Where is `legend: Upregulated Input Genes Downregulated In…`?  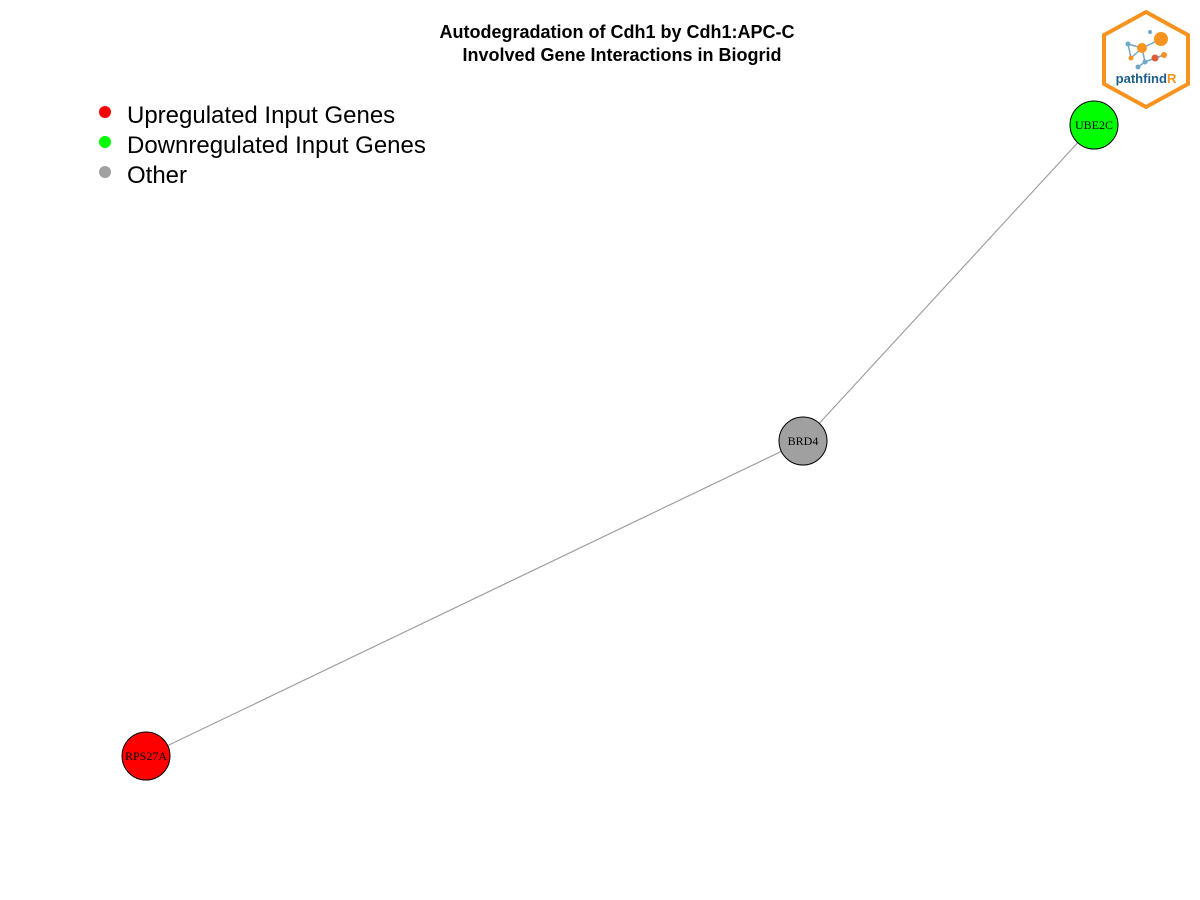 legend: Upregulated Input Genes Downregulated In… is located at coordinates (262, 145).